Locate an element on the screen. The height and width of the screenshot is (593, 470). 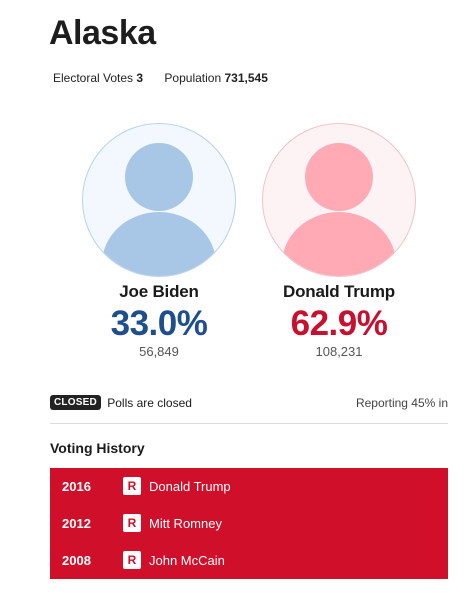
poll-status-text: Polls are closed is located at coordinates (149, 402).